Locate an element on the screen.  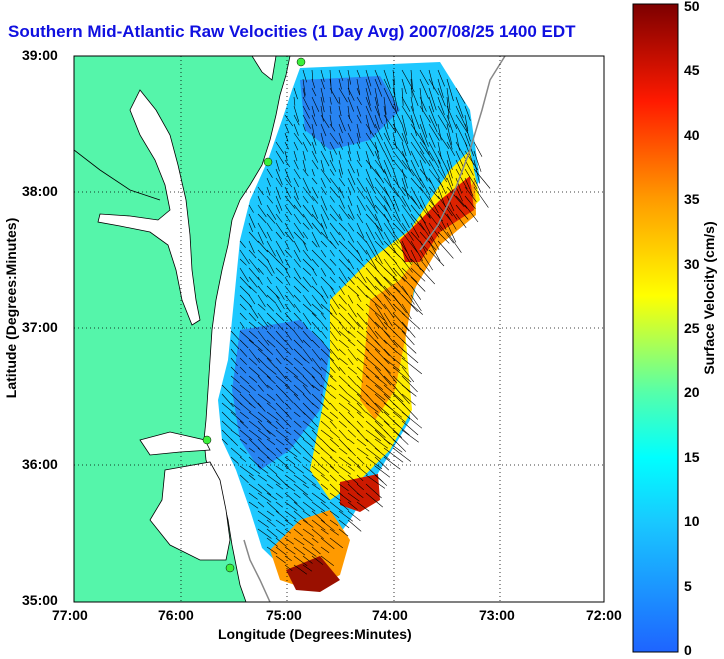
coverage-cape-hatteras-red is located at coordinates (313, 574).